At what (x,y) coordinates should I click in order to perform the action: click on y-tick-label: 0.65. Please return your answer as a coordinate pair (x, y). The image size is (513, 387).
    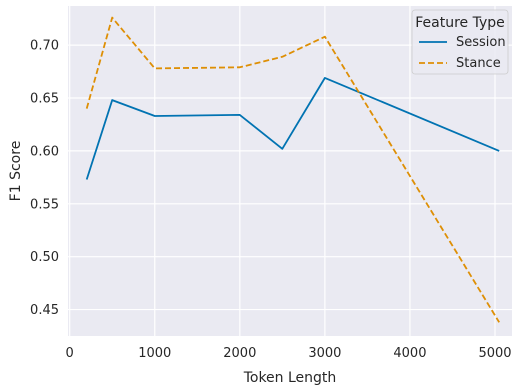
    Looking at the image, I should click on (44, 99).